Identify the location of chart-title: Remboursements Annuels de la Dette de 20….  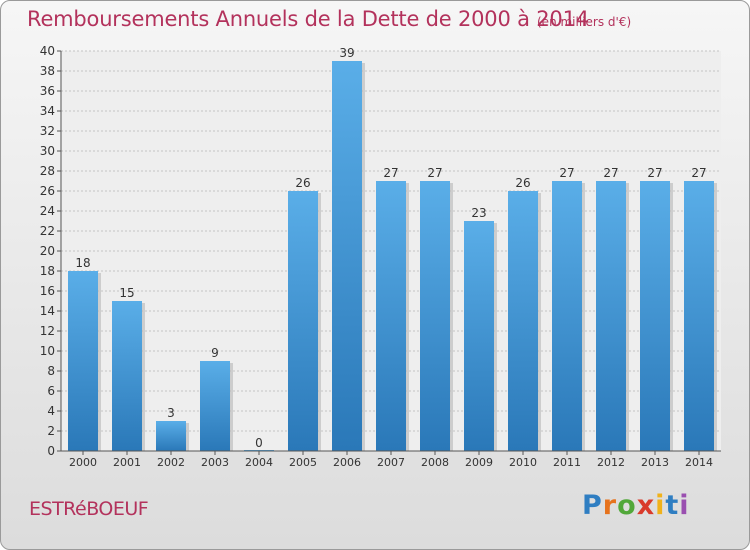
(308, 19).